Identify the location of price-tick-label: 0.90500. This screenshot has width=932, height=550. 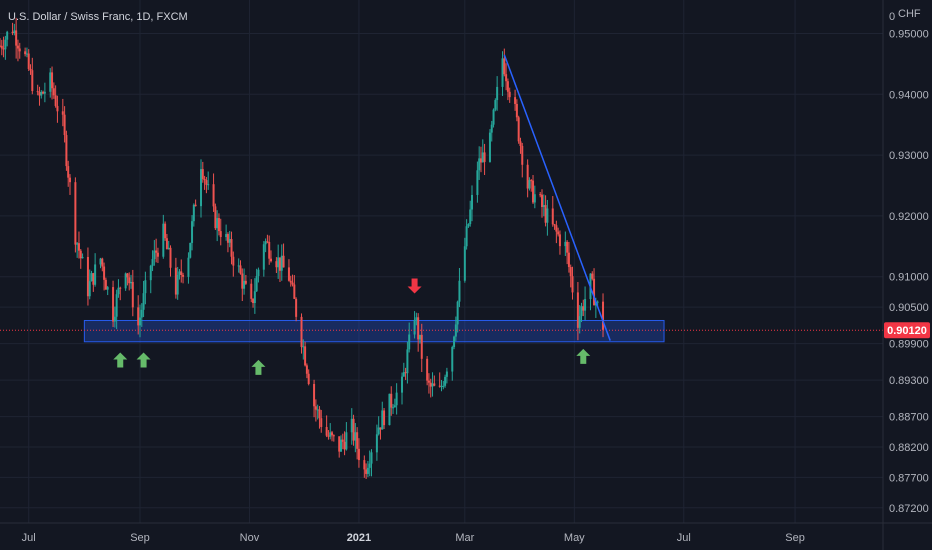
(909, 308).